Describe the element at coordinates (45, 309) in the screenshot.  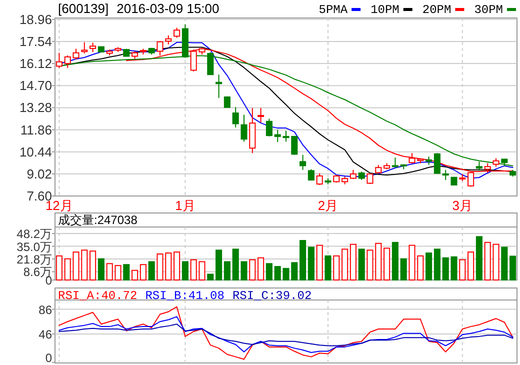
I see `y-tick-label: 86` at that location.